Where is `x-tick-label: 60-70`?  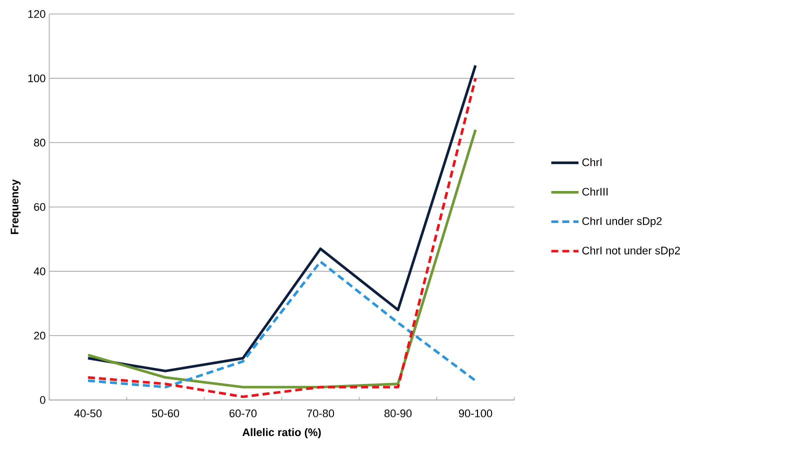 x-tick-label: 60-70 is located at coordinates (243, 414).